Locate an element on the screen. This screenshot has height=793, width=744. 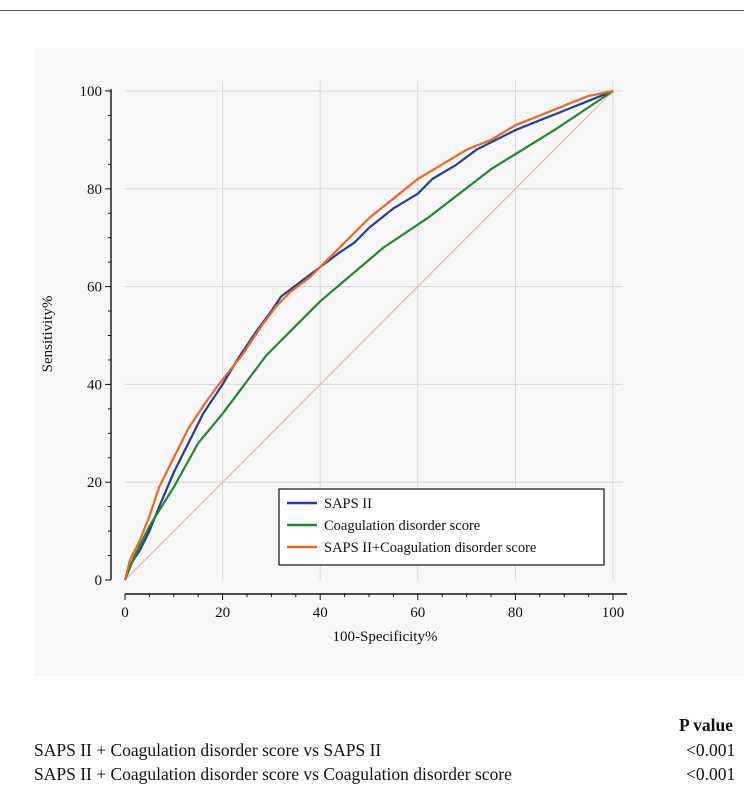
legend-label-coag: Coagulation disorder score is located at coordinates (402, 526).